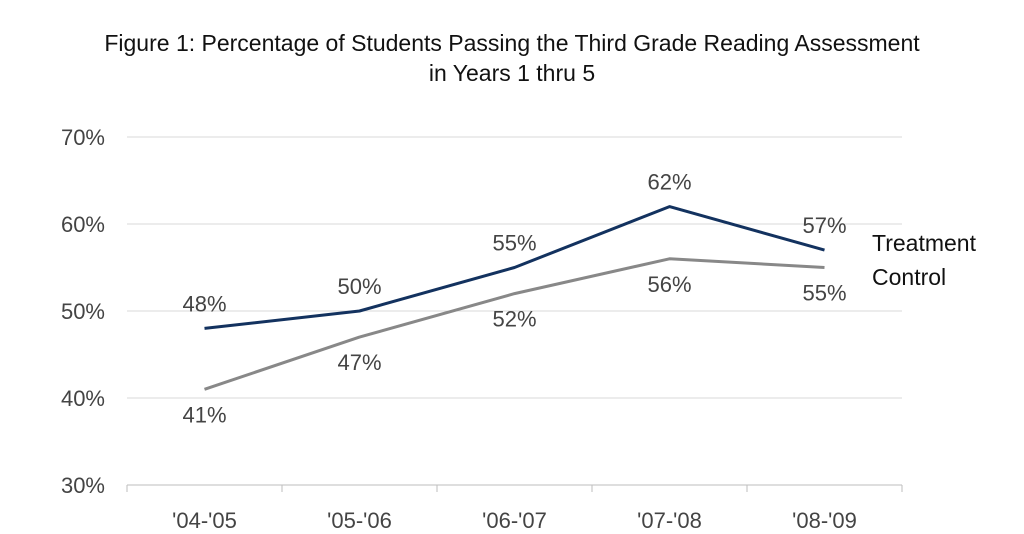 The height and width of the screenshot is (534, 1024). Describe the element at coordinates (204, 414) in the screenshot. I see `data-label-control: 41%` at that location.